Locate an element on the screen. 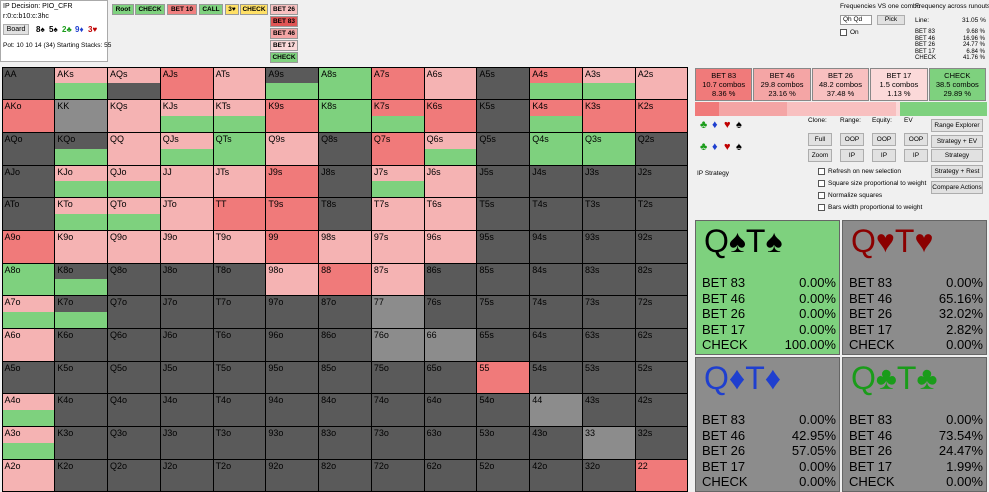  hand-cell: Q2s is located at coordinates (661, 148).